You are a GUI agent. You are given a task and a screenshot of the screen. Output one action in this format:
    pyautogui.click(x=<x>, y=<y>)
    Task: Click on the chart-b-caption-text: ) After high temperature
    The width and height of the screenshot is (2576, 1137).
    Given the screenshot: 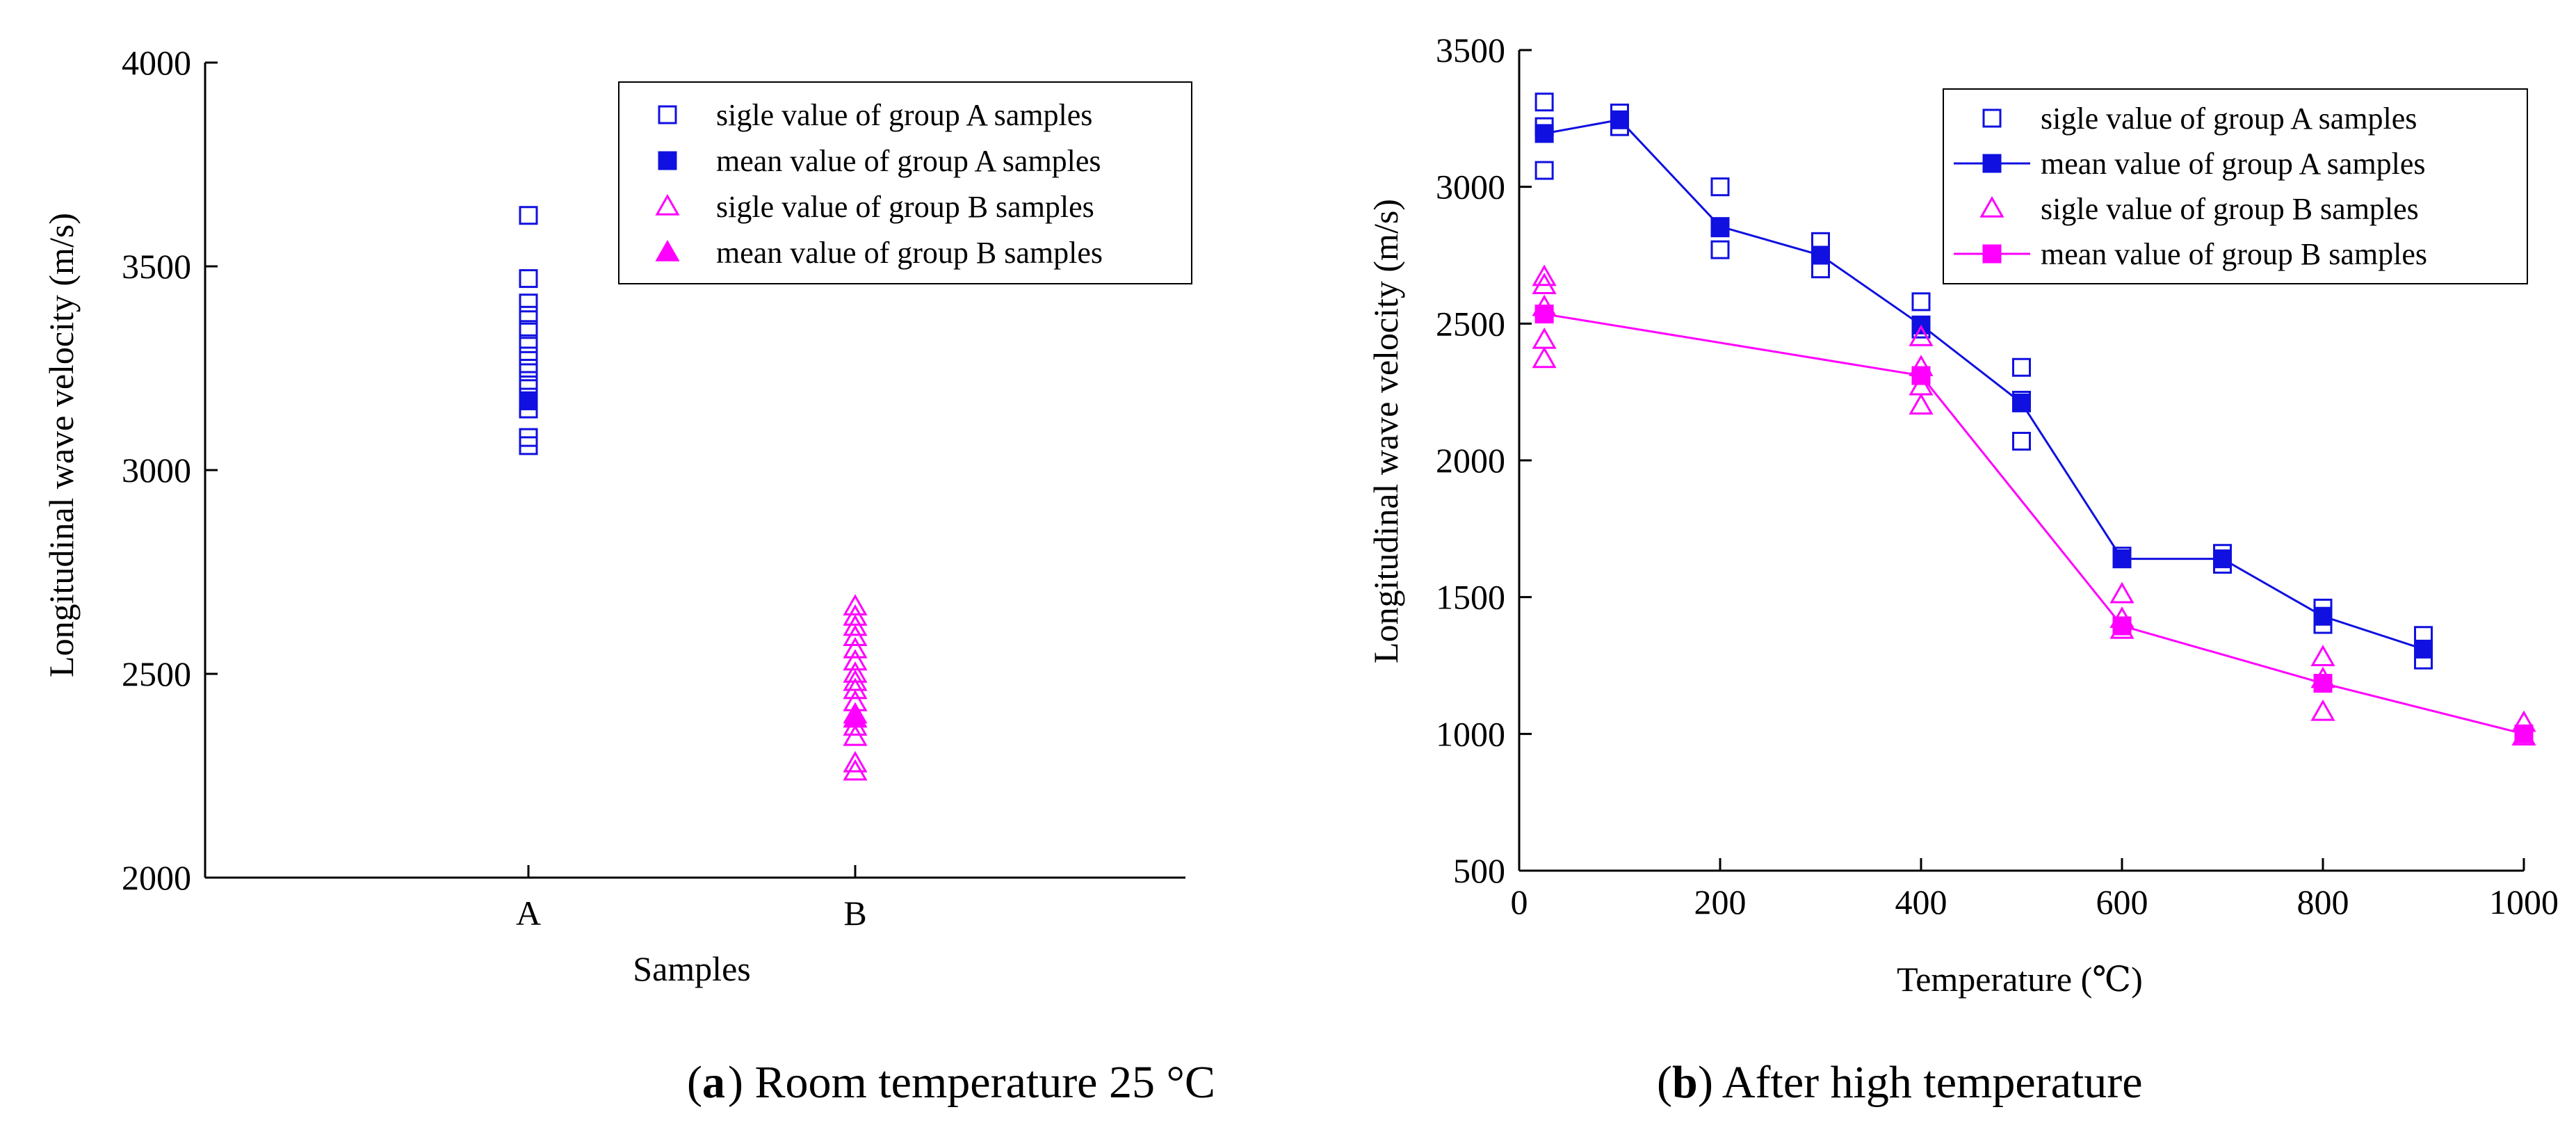 What is the action you would take?
    pyautogui.click(x=1920, y=1082)
    